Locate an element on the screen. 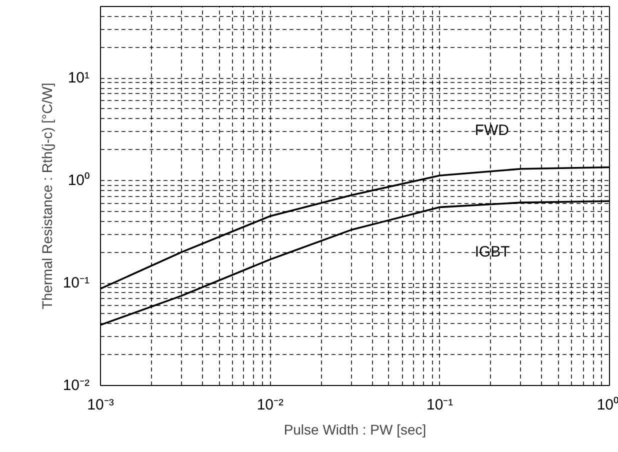 The image size is (618, 452). y-tick-label: 10⁻² is located at coordinates (76, 385).